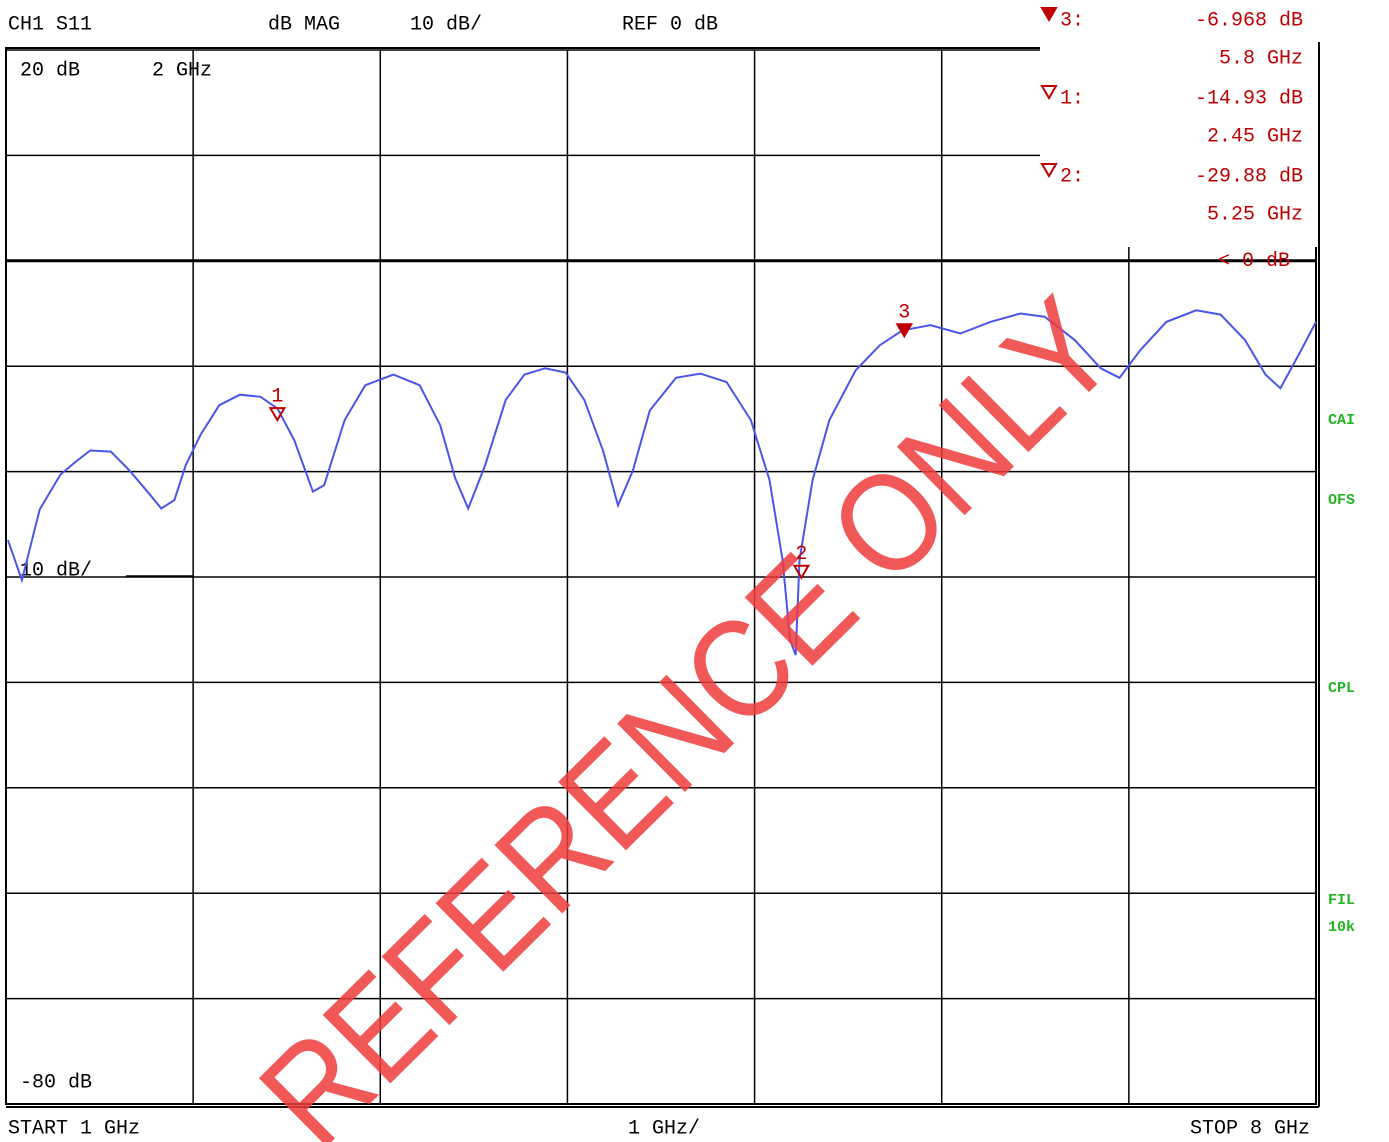 The height and width of the screenshot is (1142, 1389). I want to click on y-tick-label: -80 dB, so click(56, 1082).